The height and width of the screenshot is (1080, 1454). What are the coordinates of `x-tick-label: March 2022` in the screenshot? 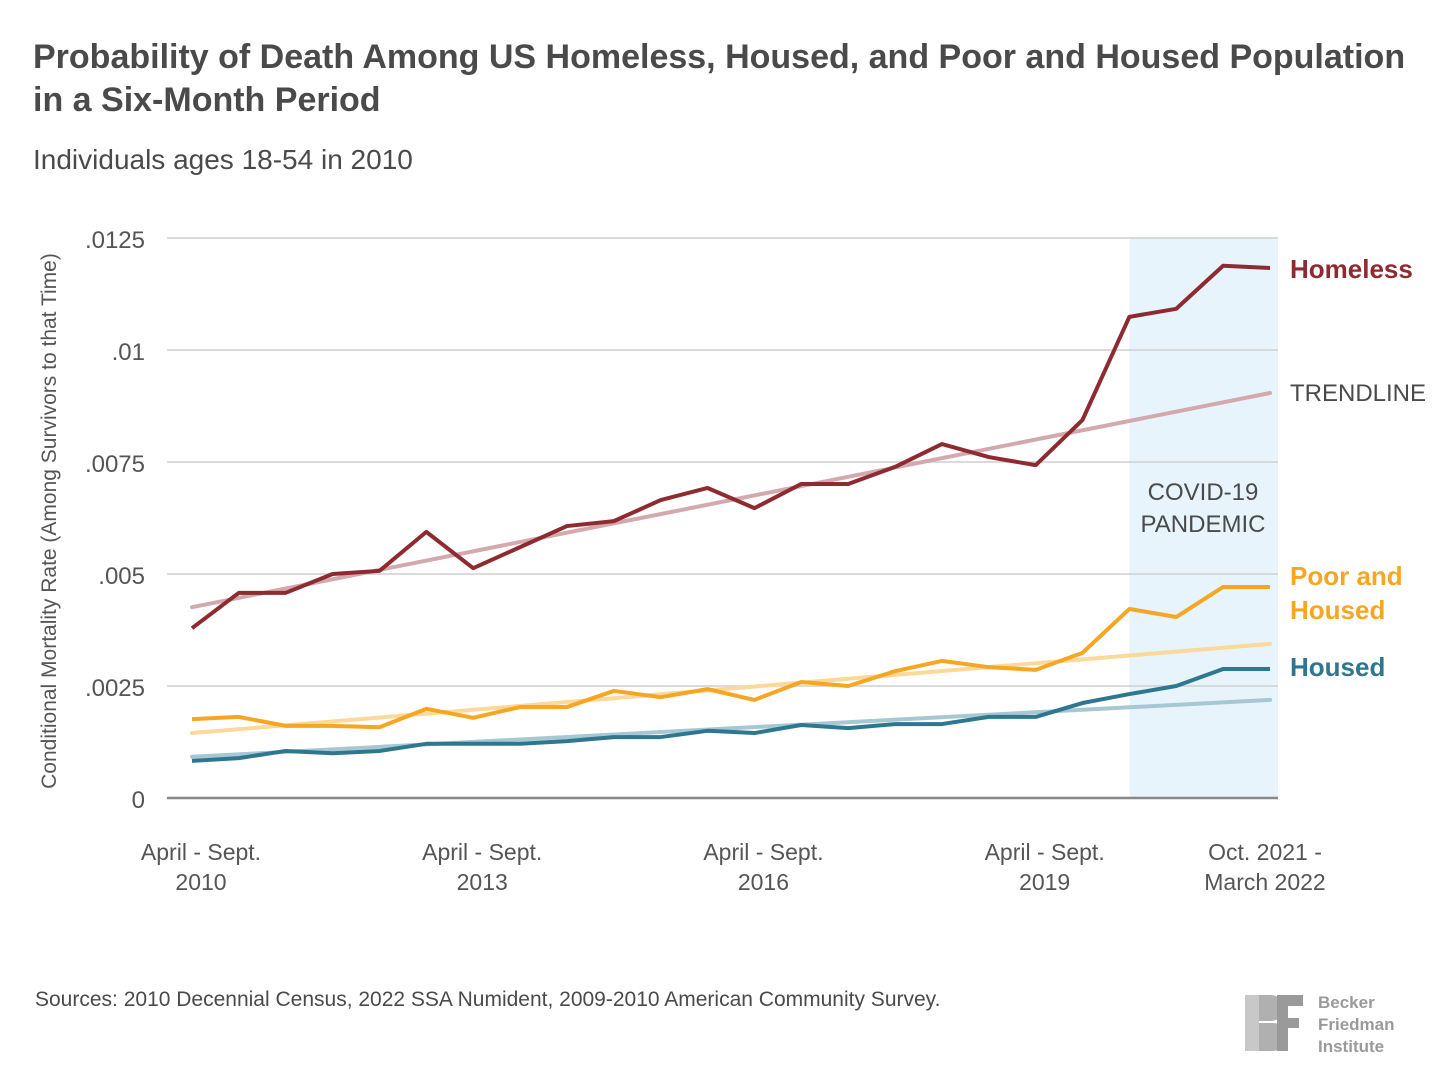 It's located at (1264, 882).